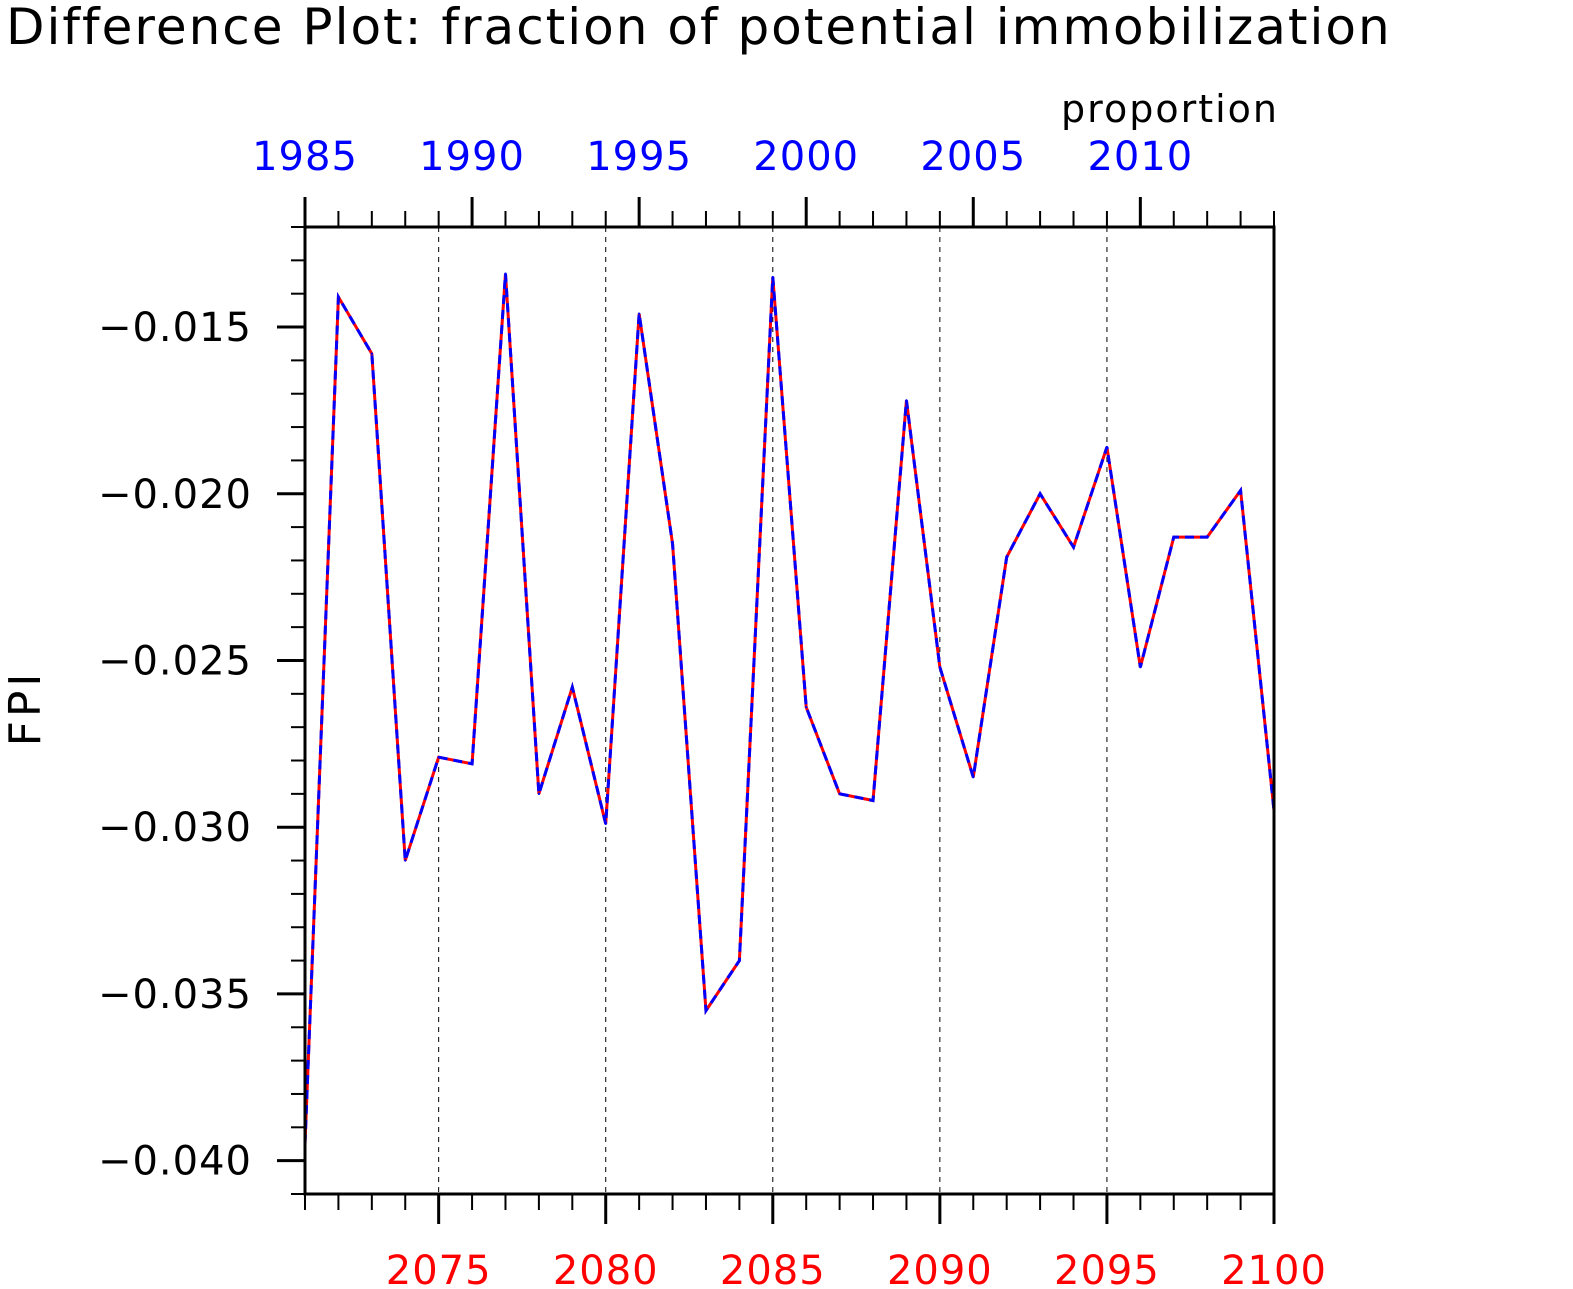  Describe the element at coordinates (1040, 493) in the screenshot. I see `data-point-2093` at that location.